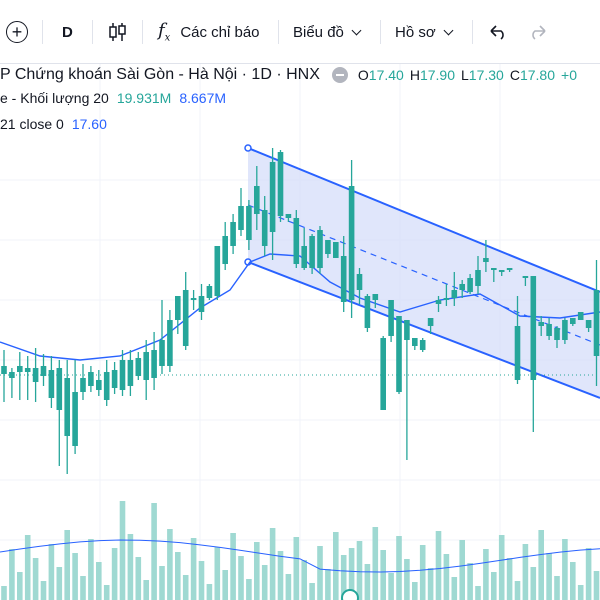 This screenshot has height=600, width=600. I want to click on interval-button: D, so click(67, 32).